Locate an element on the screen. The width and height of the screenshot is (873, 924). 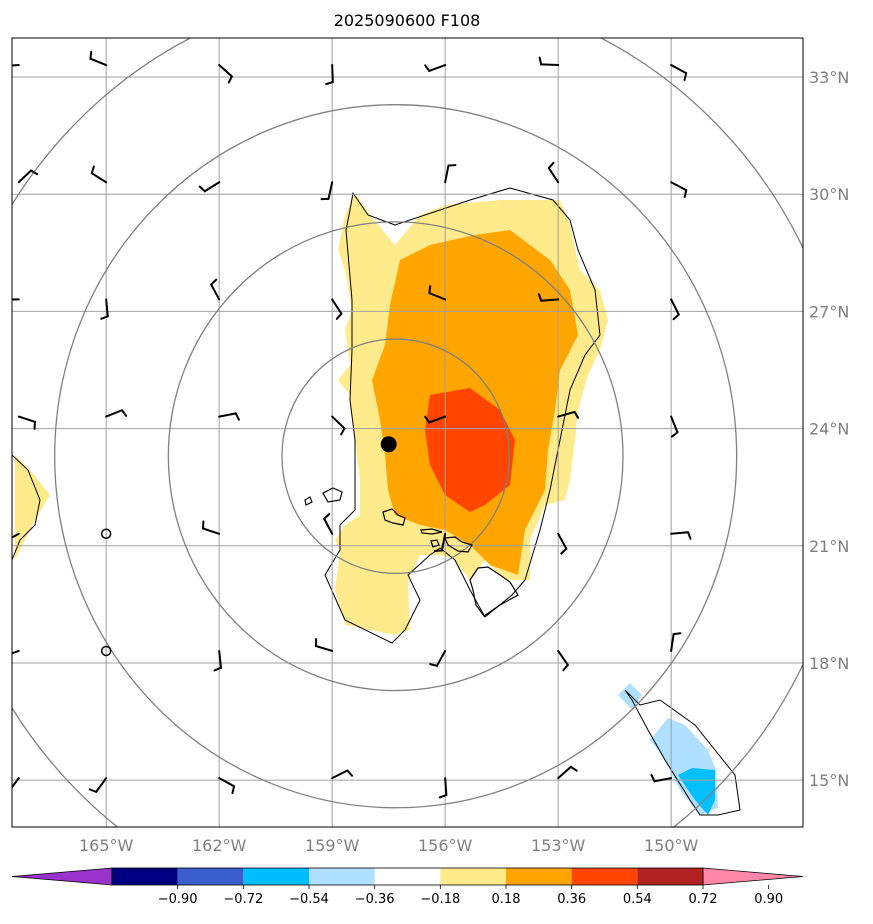
lat-tick-label: 24°N is located at coordinates (829, 429).